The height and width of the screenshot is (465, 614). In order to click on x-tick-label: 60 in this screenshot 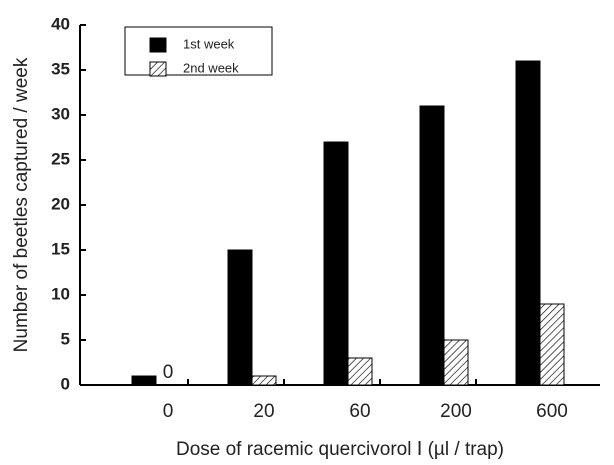, I will do `click(359, 411)`.